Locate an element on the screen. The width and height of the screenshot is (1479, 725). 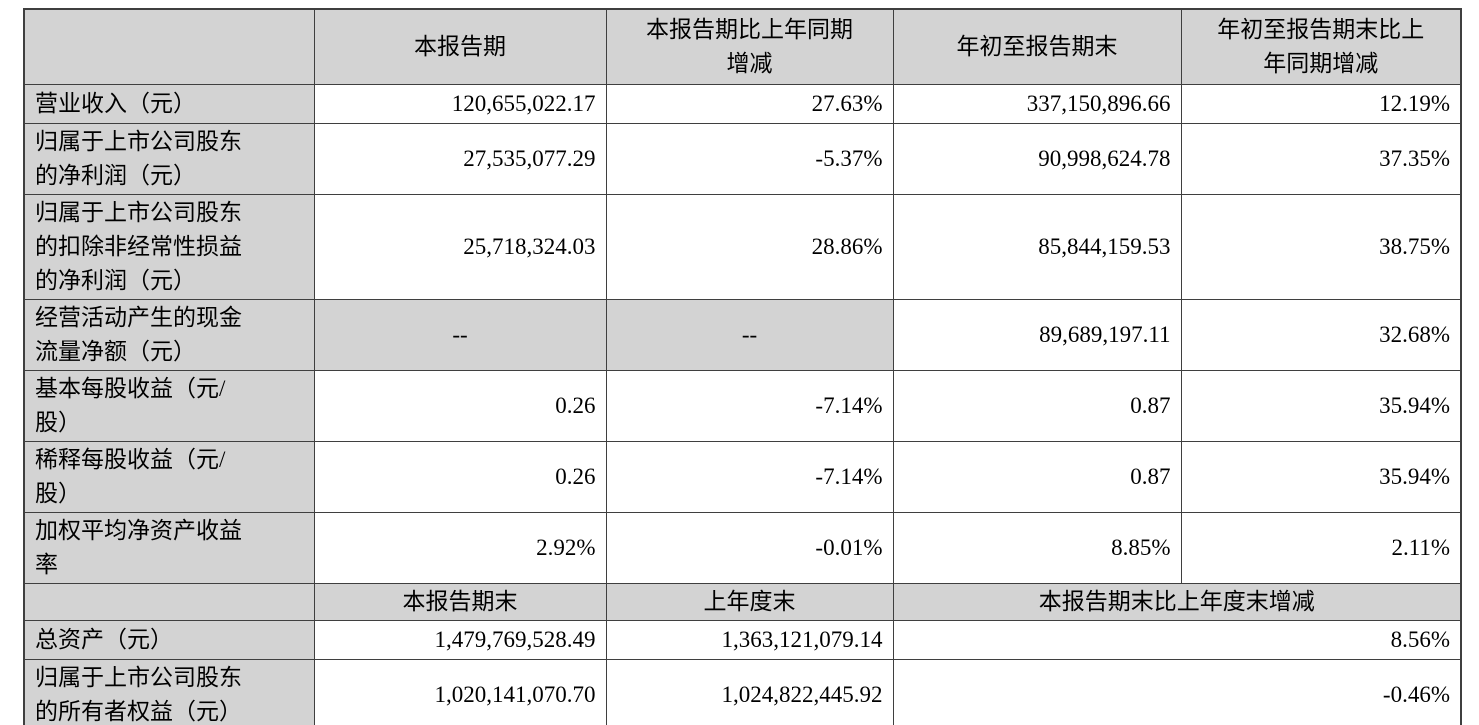
revenue-yoy-change: 27.63% is located at coordinates (749, 104).